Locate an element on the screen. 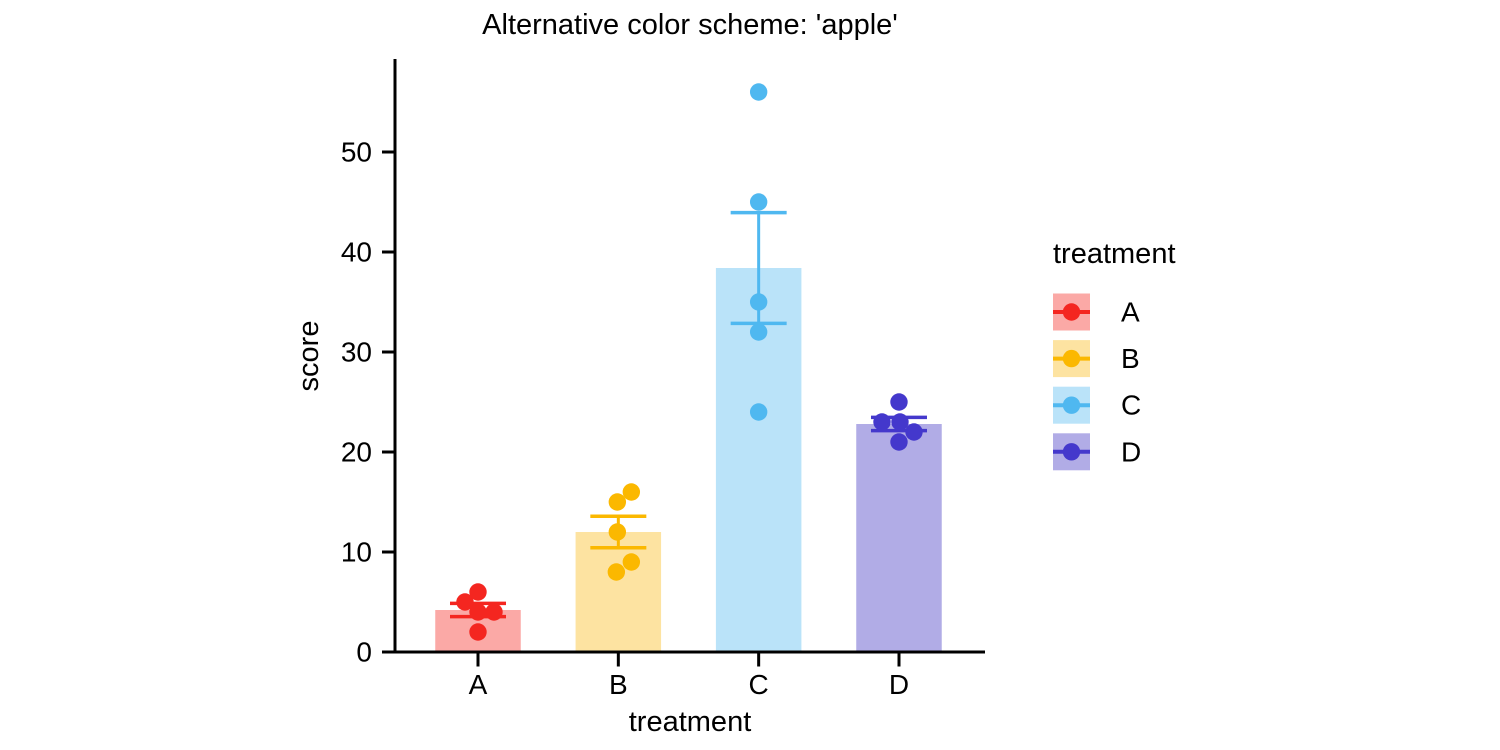  legend-key-point-D is located at coordinates (1071, 452).